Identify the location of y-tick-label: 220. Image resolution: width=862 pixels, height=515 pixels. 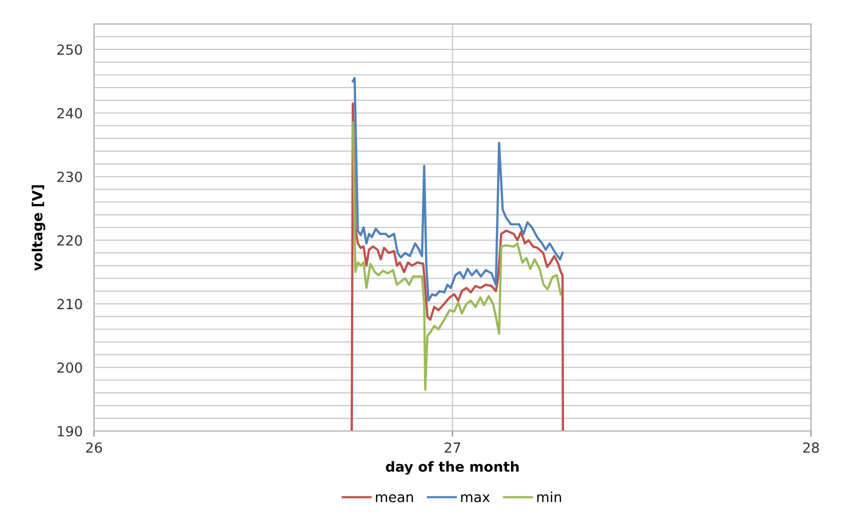
(69, 240).